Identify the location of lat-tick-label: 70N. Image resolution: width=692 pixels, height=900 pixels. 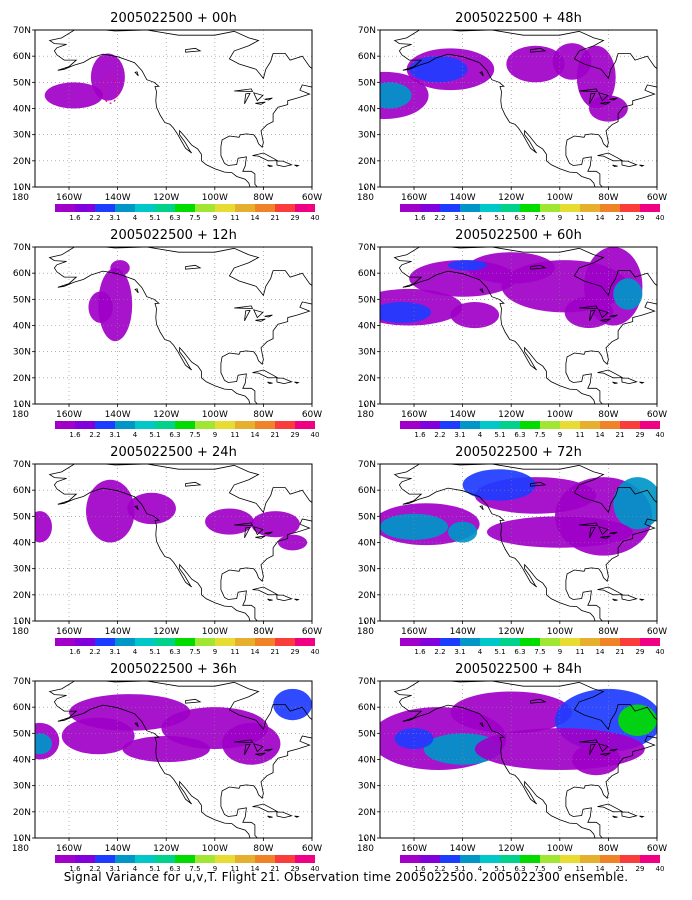
(367, 682).